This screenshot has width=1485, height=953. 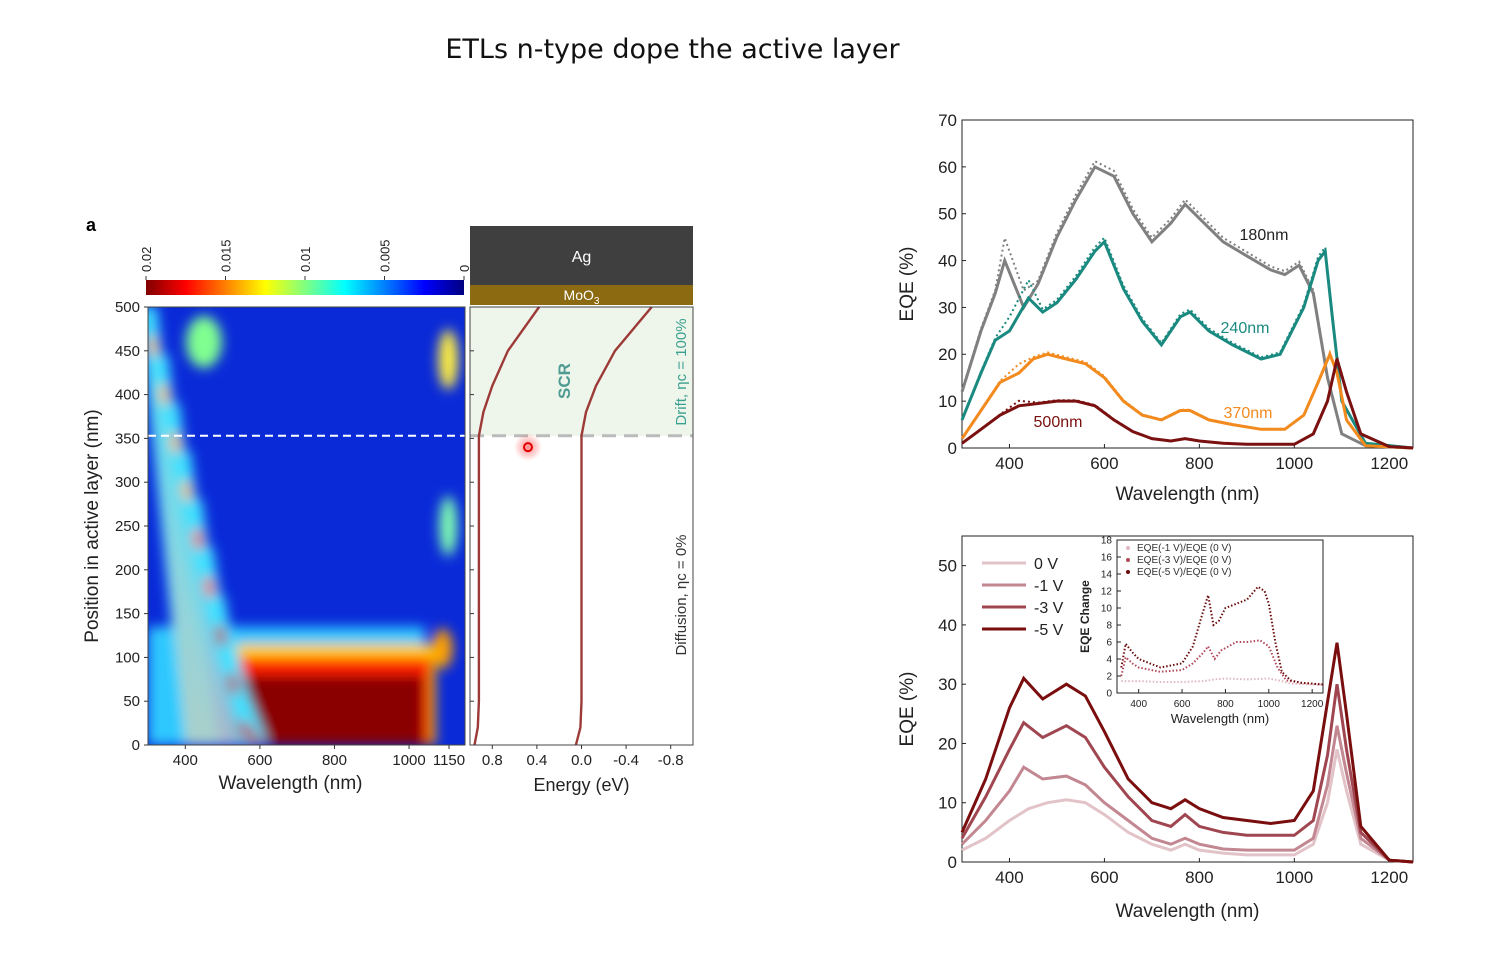 What do you see at coordinates (127, 657) in the screenshot?
I see `y-tick-label: 100` at bounding box center [127, 657].